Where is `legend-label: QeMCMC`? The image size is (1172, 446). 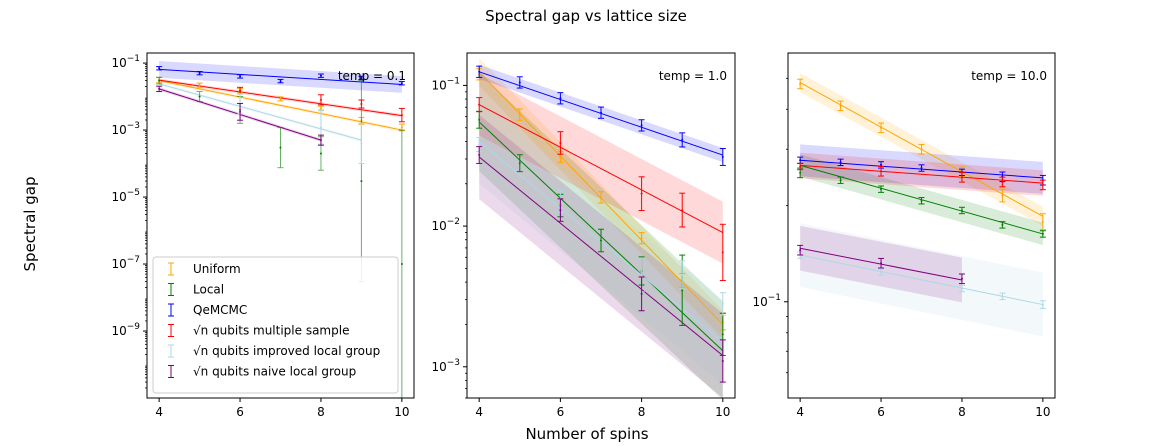 legend-label: QeMCMC is located at coordinates (220, 310).